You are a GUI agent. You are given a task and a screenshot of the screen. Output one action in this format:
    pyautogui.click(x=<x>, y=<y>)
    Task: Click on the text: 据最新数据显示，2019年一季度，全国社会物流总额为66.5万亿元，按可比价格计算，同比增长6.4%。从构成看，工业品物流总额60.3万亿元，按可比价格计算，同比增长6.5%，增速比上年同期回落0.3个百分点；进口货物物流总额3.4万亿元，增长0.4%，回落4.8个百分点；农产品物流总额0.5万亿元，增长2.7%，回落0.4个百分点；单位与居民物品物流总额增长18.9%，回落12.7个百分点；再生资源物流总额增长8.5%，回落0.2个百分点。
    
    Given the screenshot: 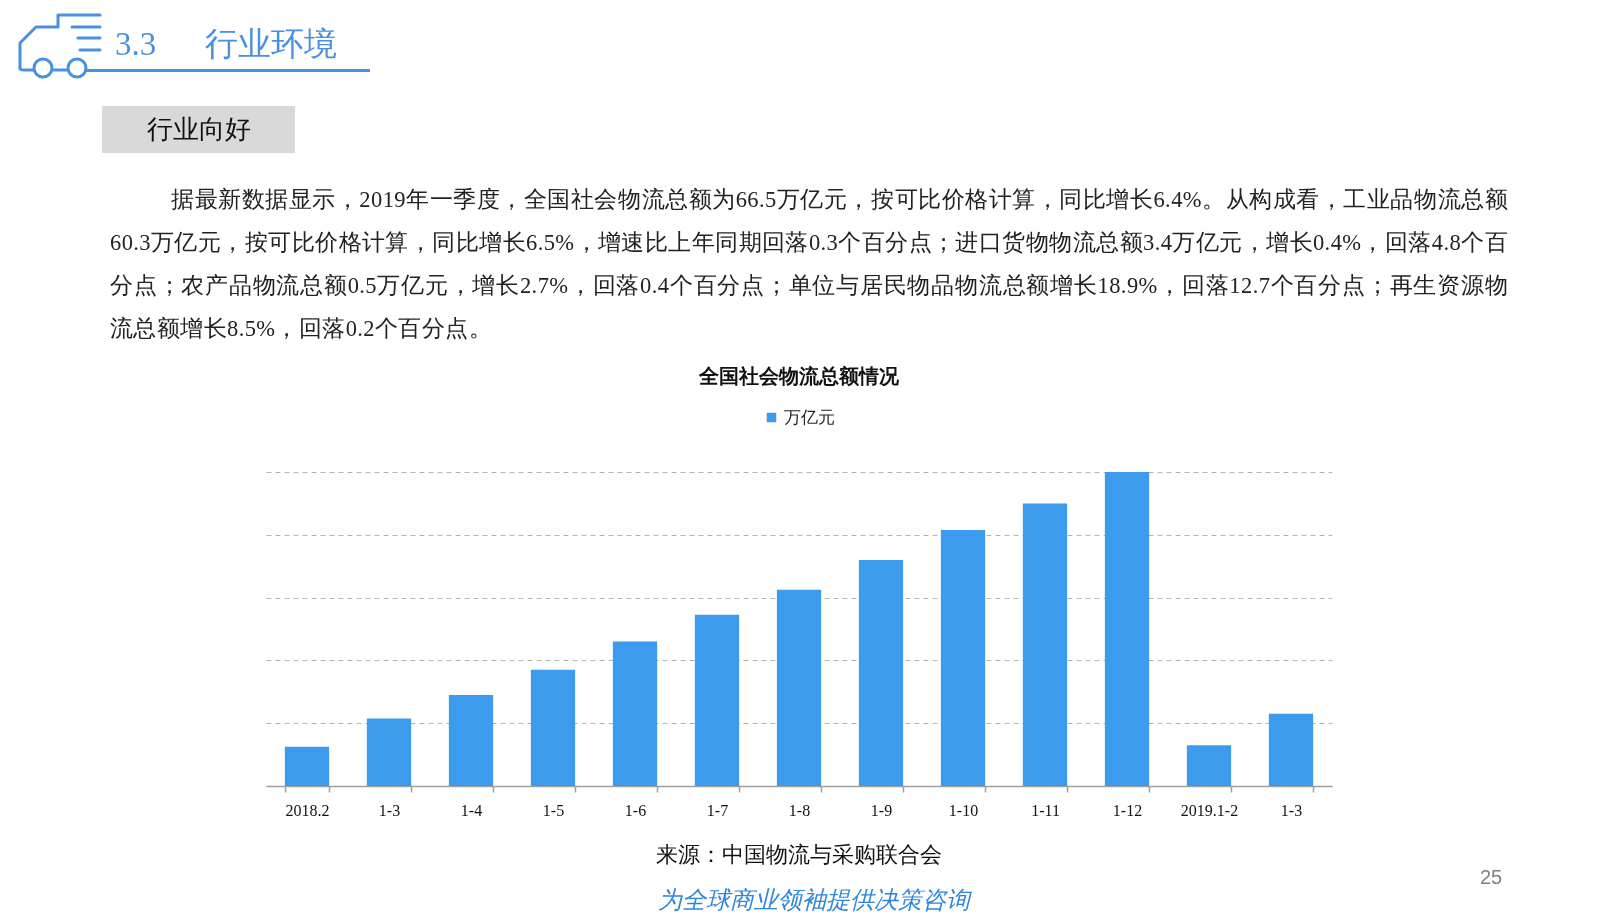 What is the action you would take?
    pyautogui.click(x=809, y=264)
    